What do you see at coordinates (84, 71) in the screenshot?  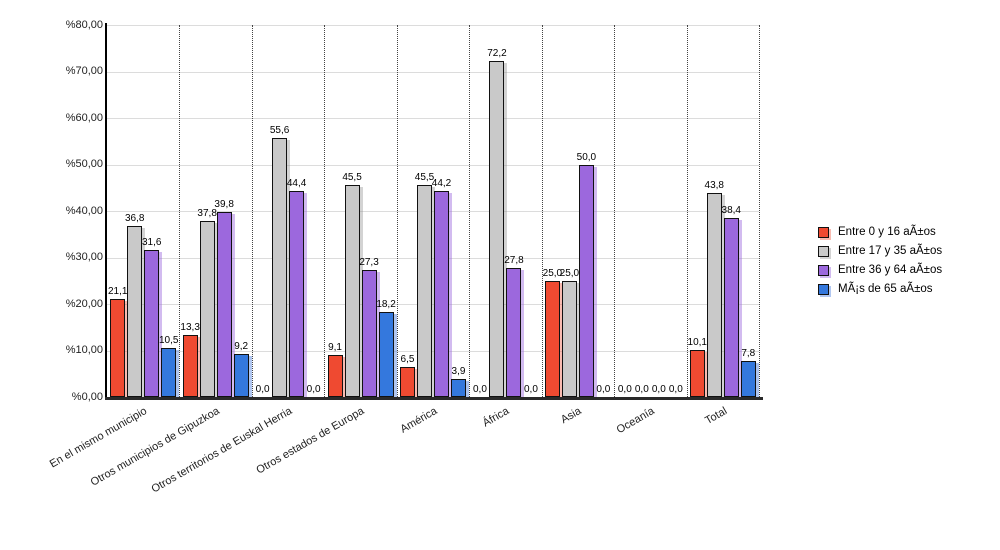 I see `y-axis-tick-label: %70,00` at bounding box center [84, 71].